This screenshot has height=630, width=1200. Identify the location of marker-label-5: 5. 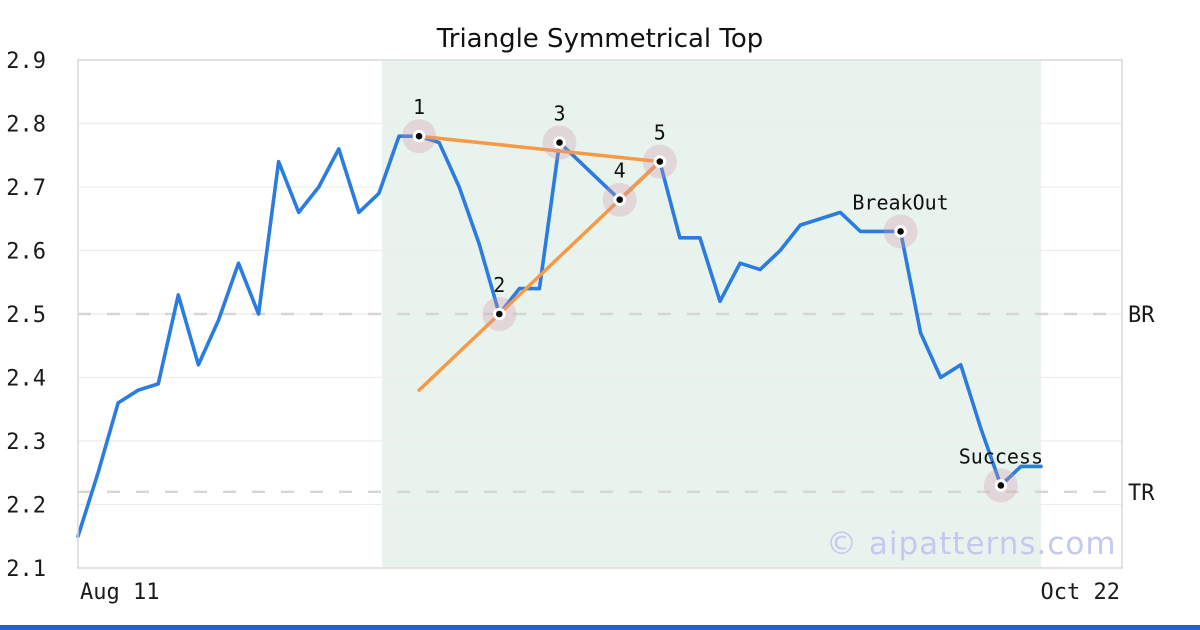
(660, 133).